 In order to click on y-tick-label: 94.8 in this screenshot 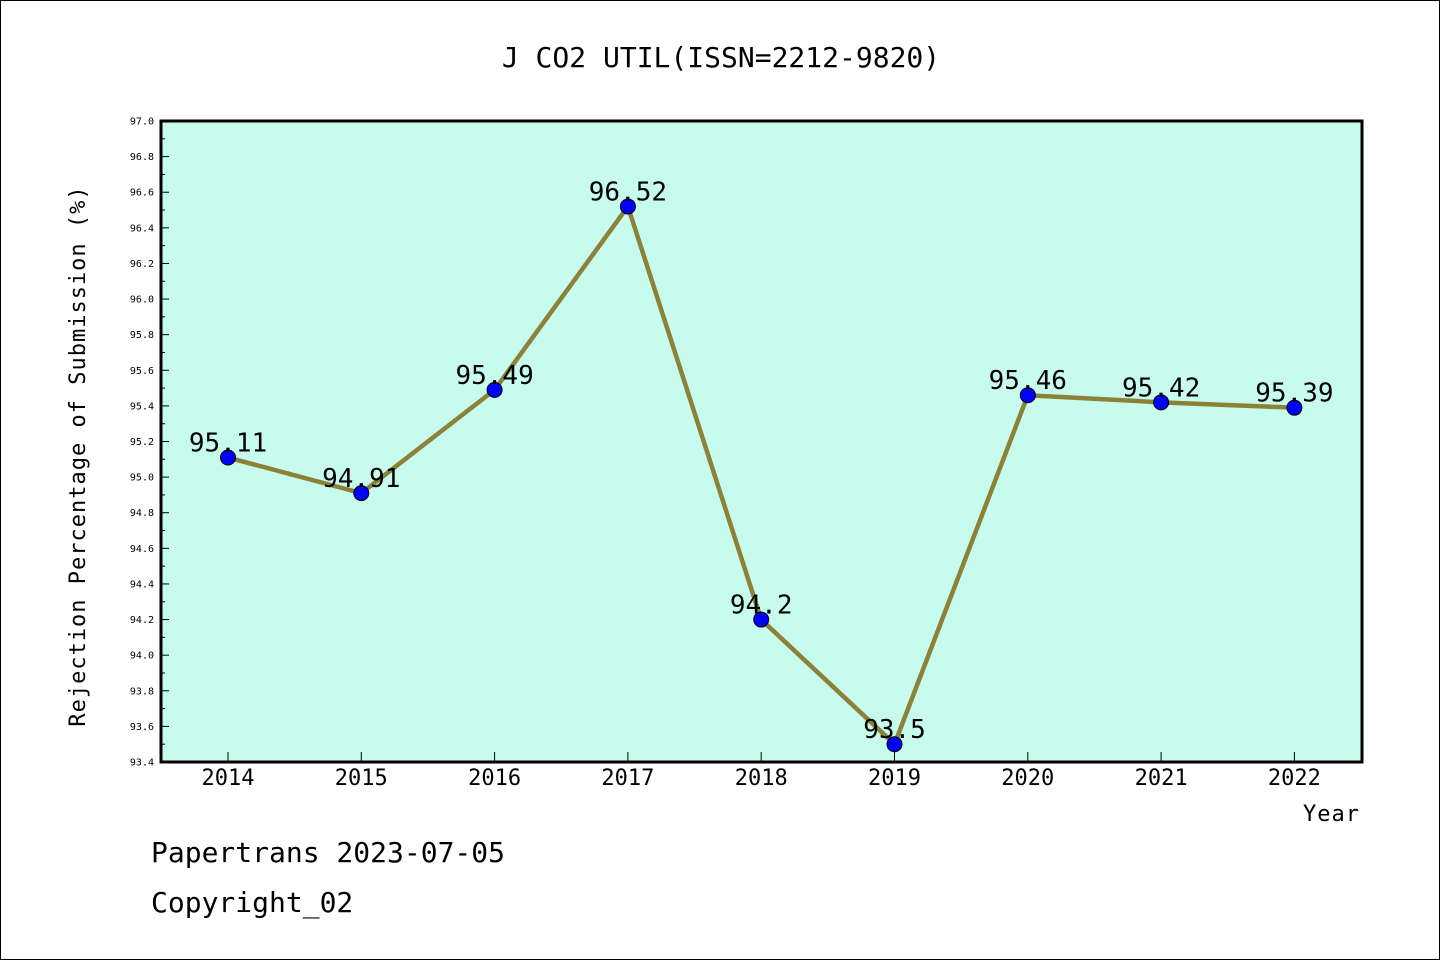, I will do `click(142, 513)`.